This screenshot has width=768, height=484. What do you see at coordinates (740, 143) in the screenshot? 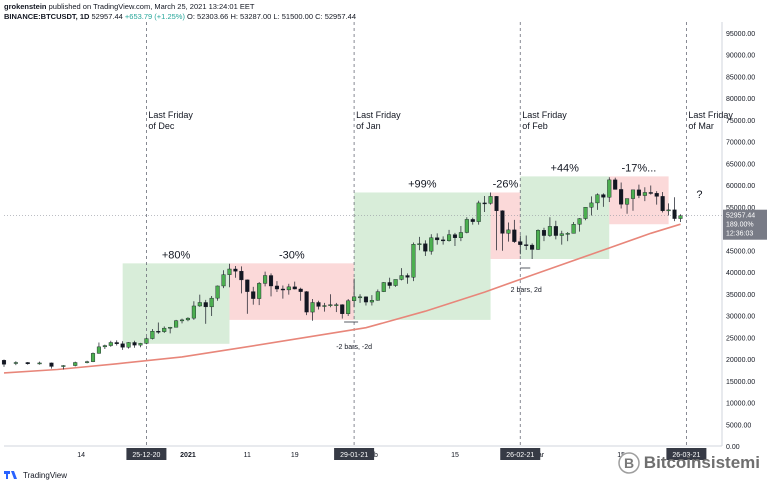
I see `y-tick-label: 70000.00` at bounding box center [740, 143].